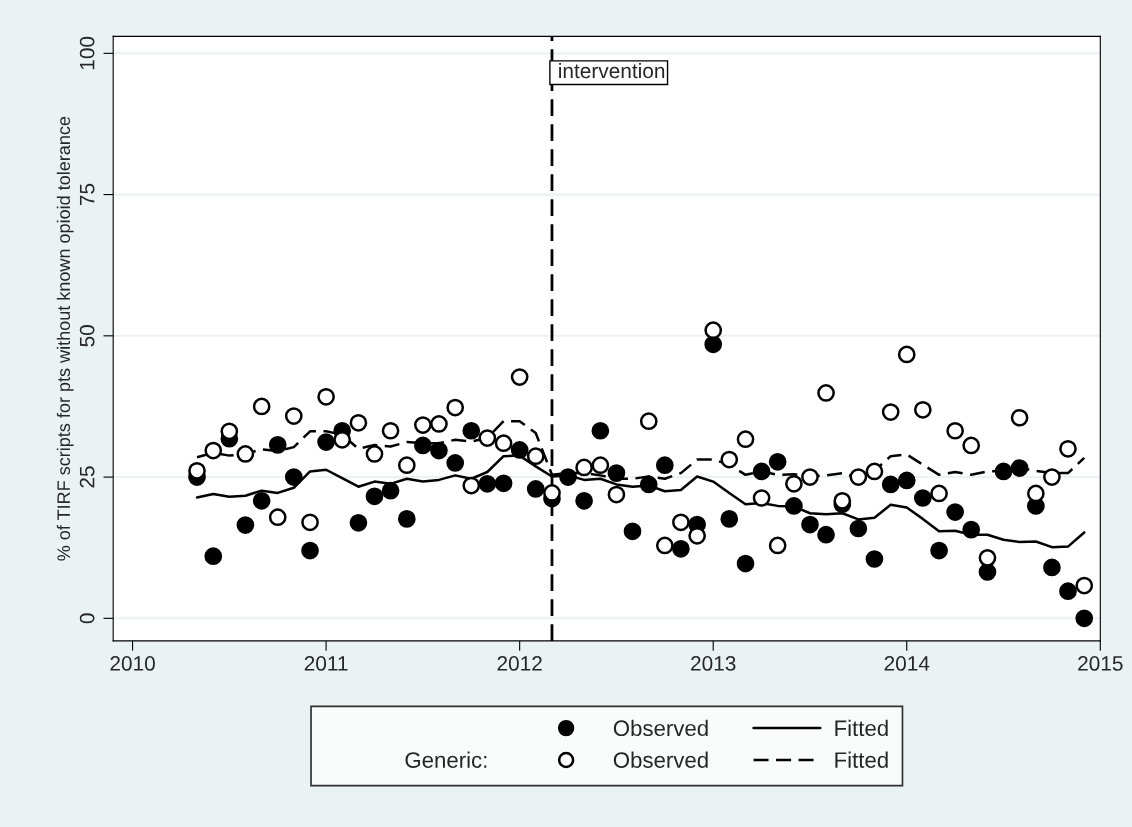 Image resolution: width=1132 pixels, height=827 pixels. I want to click on y-tick-label: 50, so click(87, 336).